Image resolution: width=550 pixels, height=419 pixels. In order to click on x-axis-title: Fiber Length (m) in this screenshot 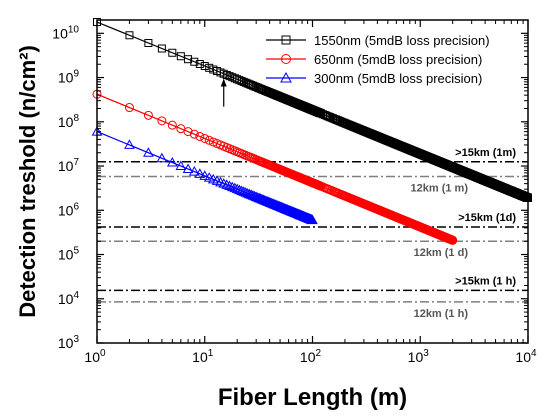, I will do `click(312, 397)`.